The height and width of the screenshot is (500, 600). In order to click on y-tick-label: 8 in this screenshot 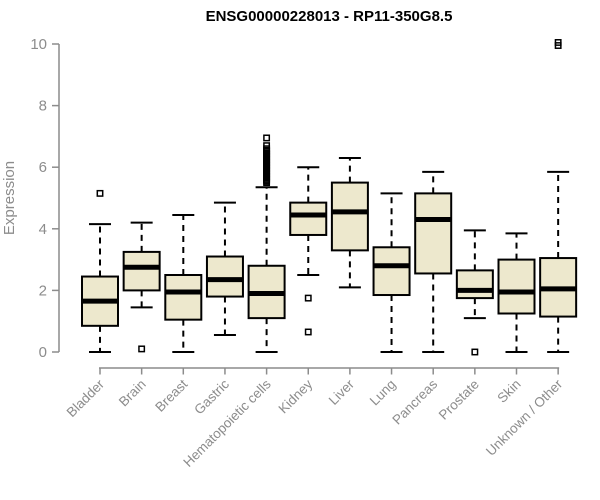, I will do `click(43, 106)`.